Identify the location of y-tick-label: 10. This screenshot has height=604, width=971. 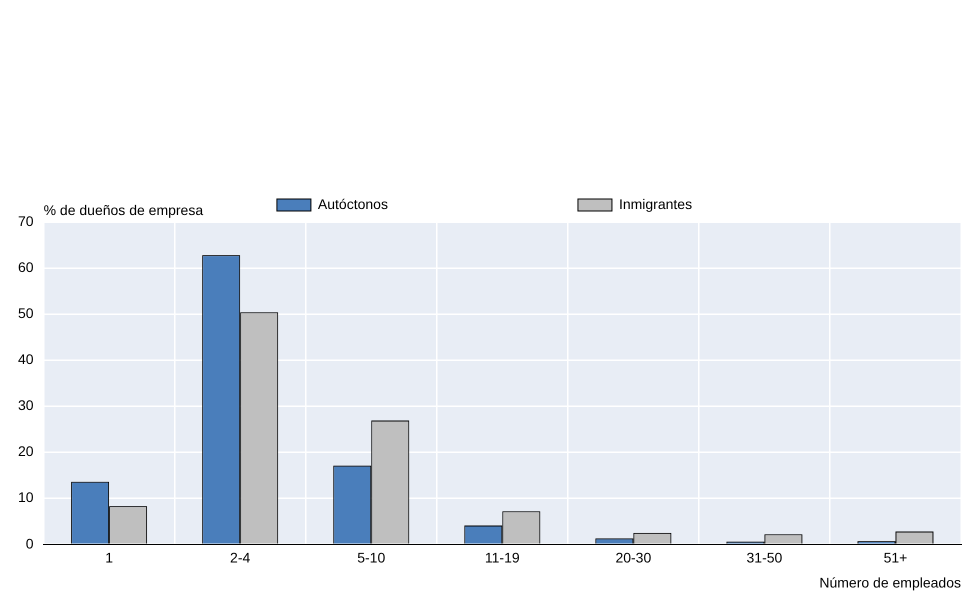
(26, 497).